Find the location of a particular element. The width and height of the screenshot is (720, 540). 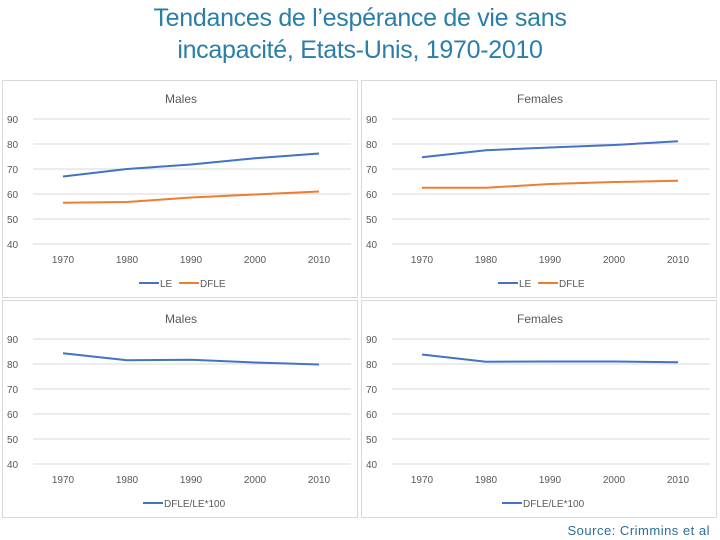

source-note: Source: Crimmins et al is located at coordinates (638, 530).